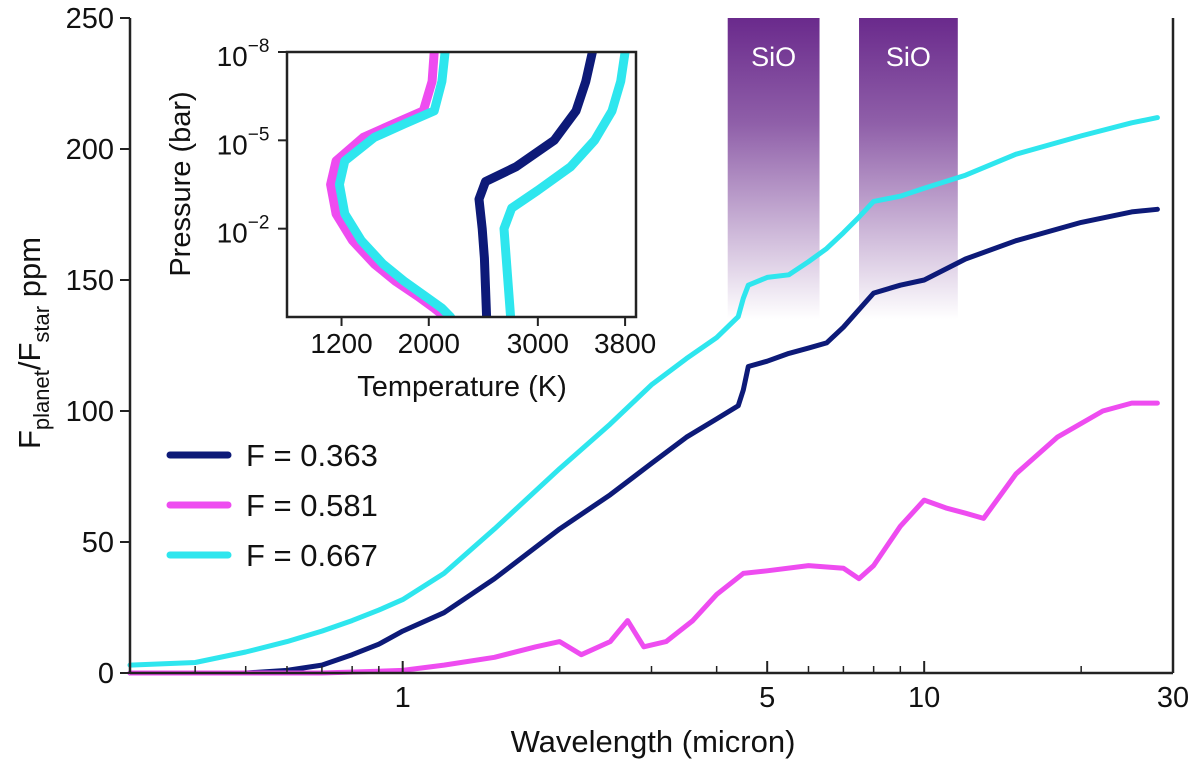 The height and width of the screenshot is (769, 1200). Describe the element at coordinates (842, 169) in the screenshot. I see `sio-bands: SiO SiO` at that location.